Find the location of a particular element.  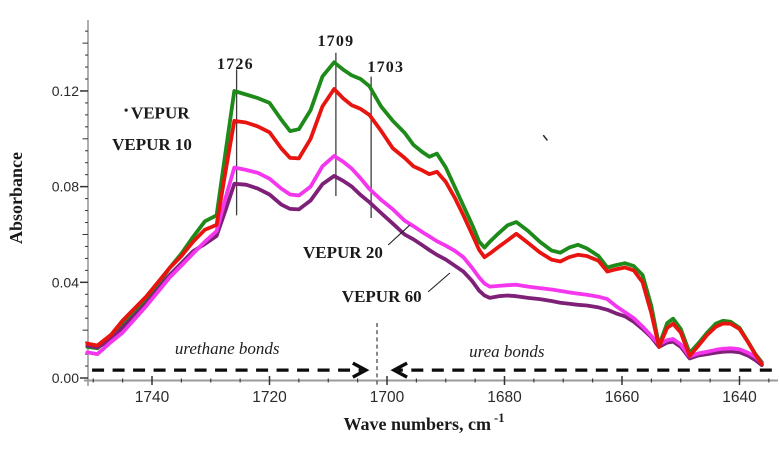

bond-region-label: urethane bonds is located at coordinates (227, 348).